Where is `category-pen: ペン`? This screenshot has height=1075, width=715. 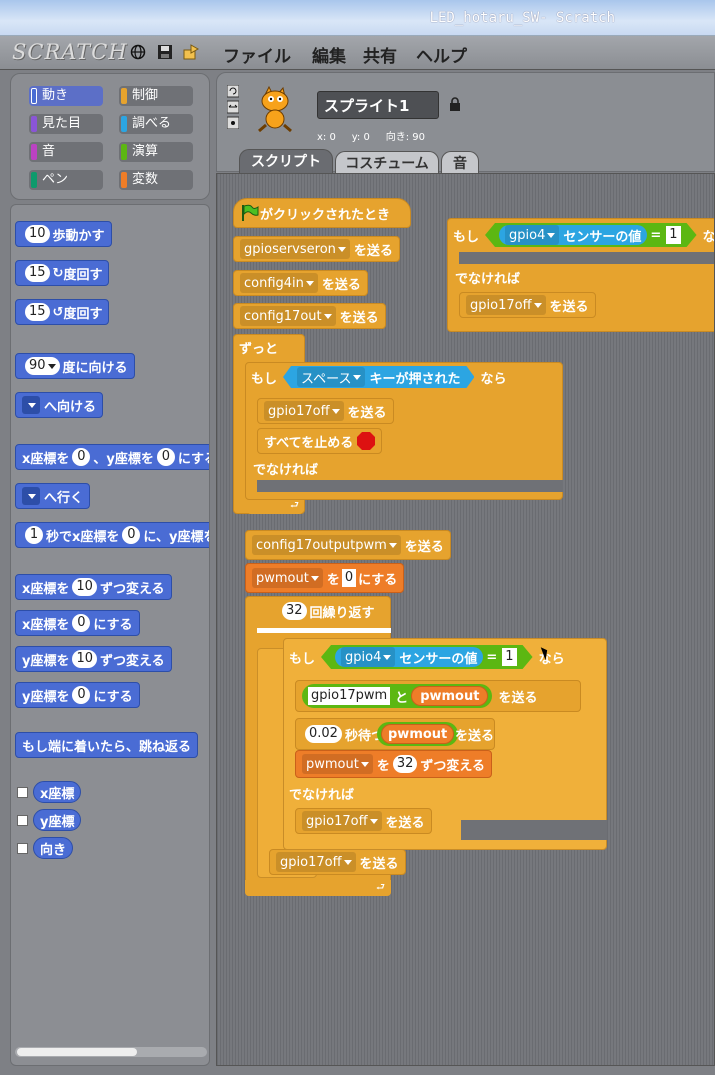 category-pen: ペン is located at coordinates (66, 180).